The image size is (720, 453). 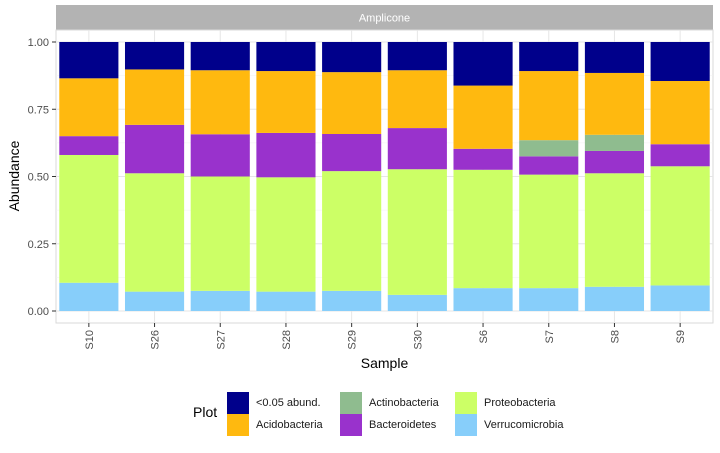 What do you see at coordinates (385, 336) in the screenshot?
I see `x-axis: S10 S26 S27 S28 S29 S30 S6 S7 S8 S9` at bounding box center [385, 336].